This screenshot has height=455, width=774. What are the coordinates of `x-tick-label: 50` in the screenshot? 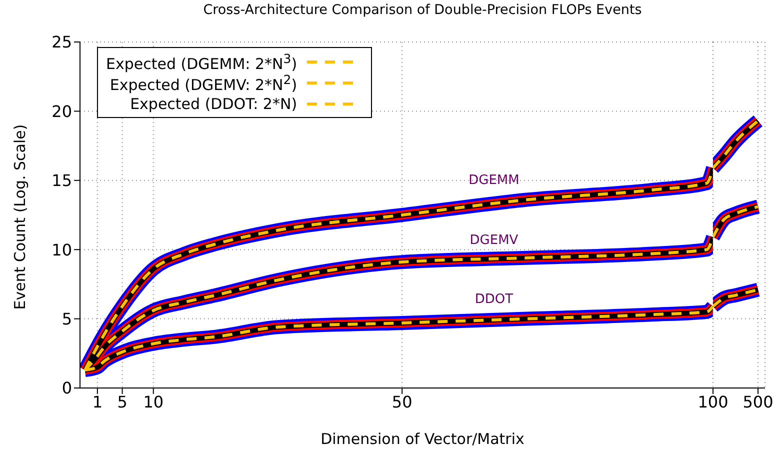 It's located at (402, 402).